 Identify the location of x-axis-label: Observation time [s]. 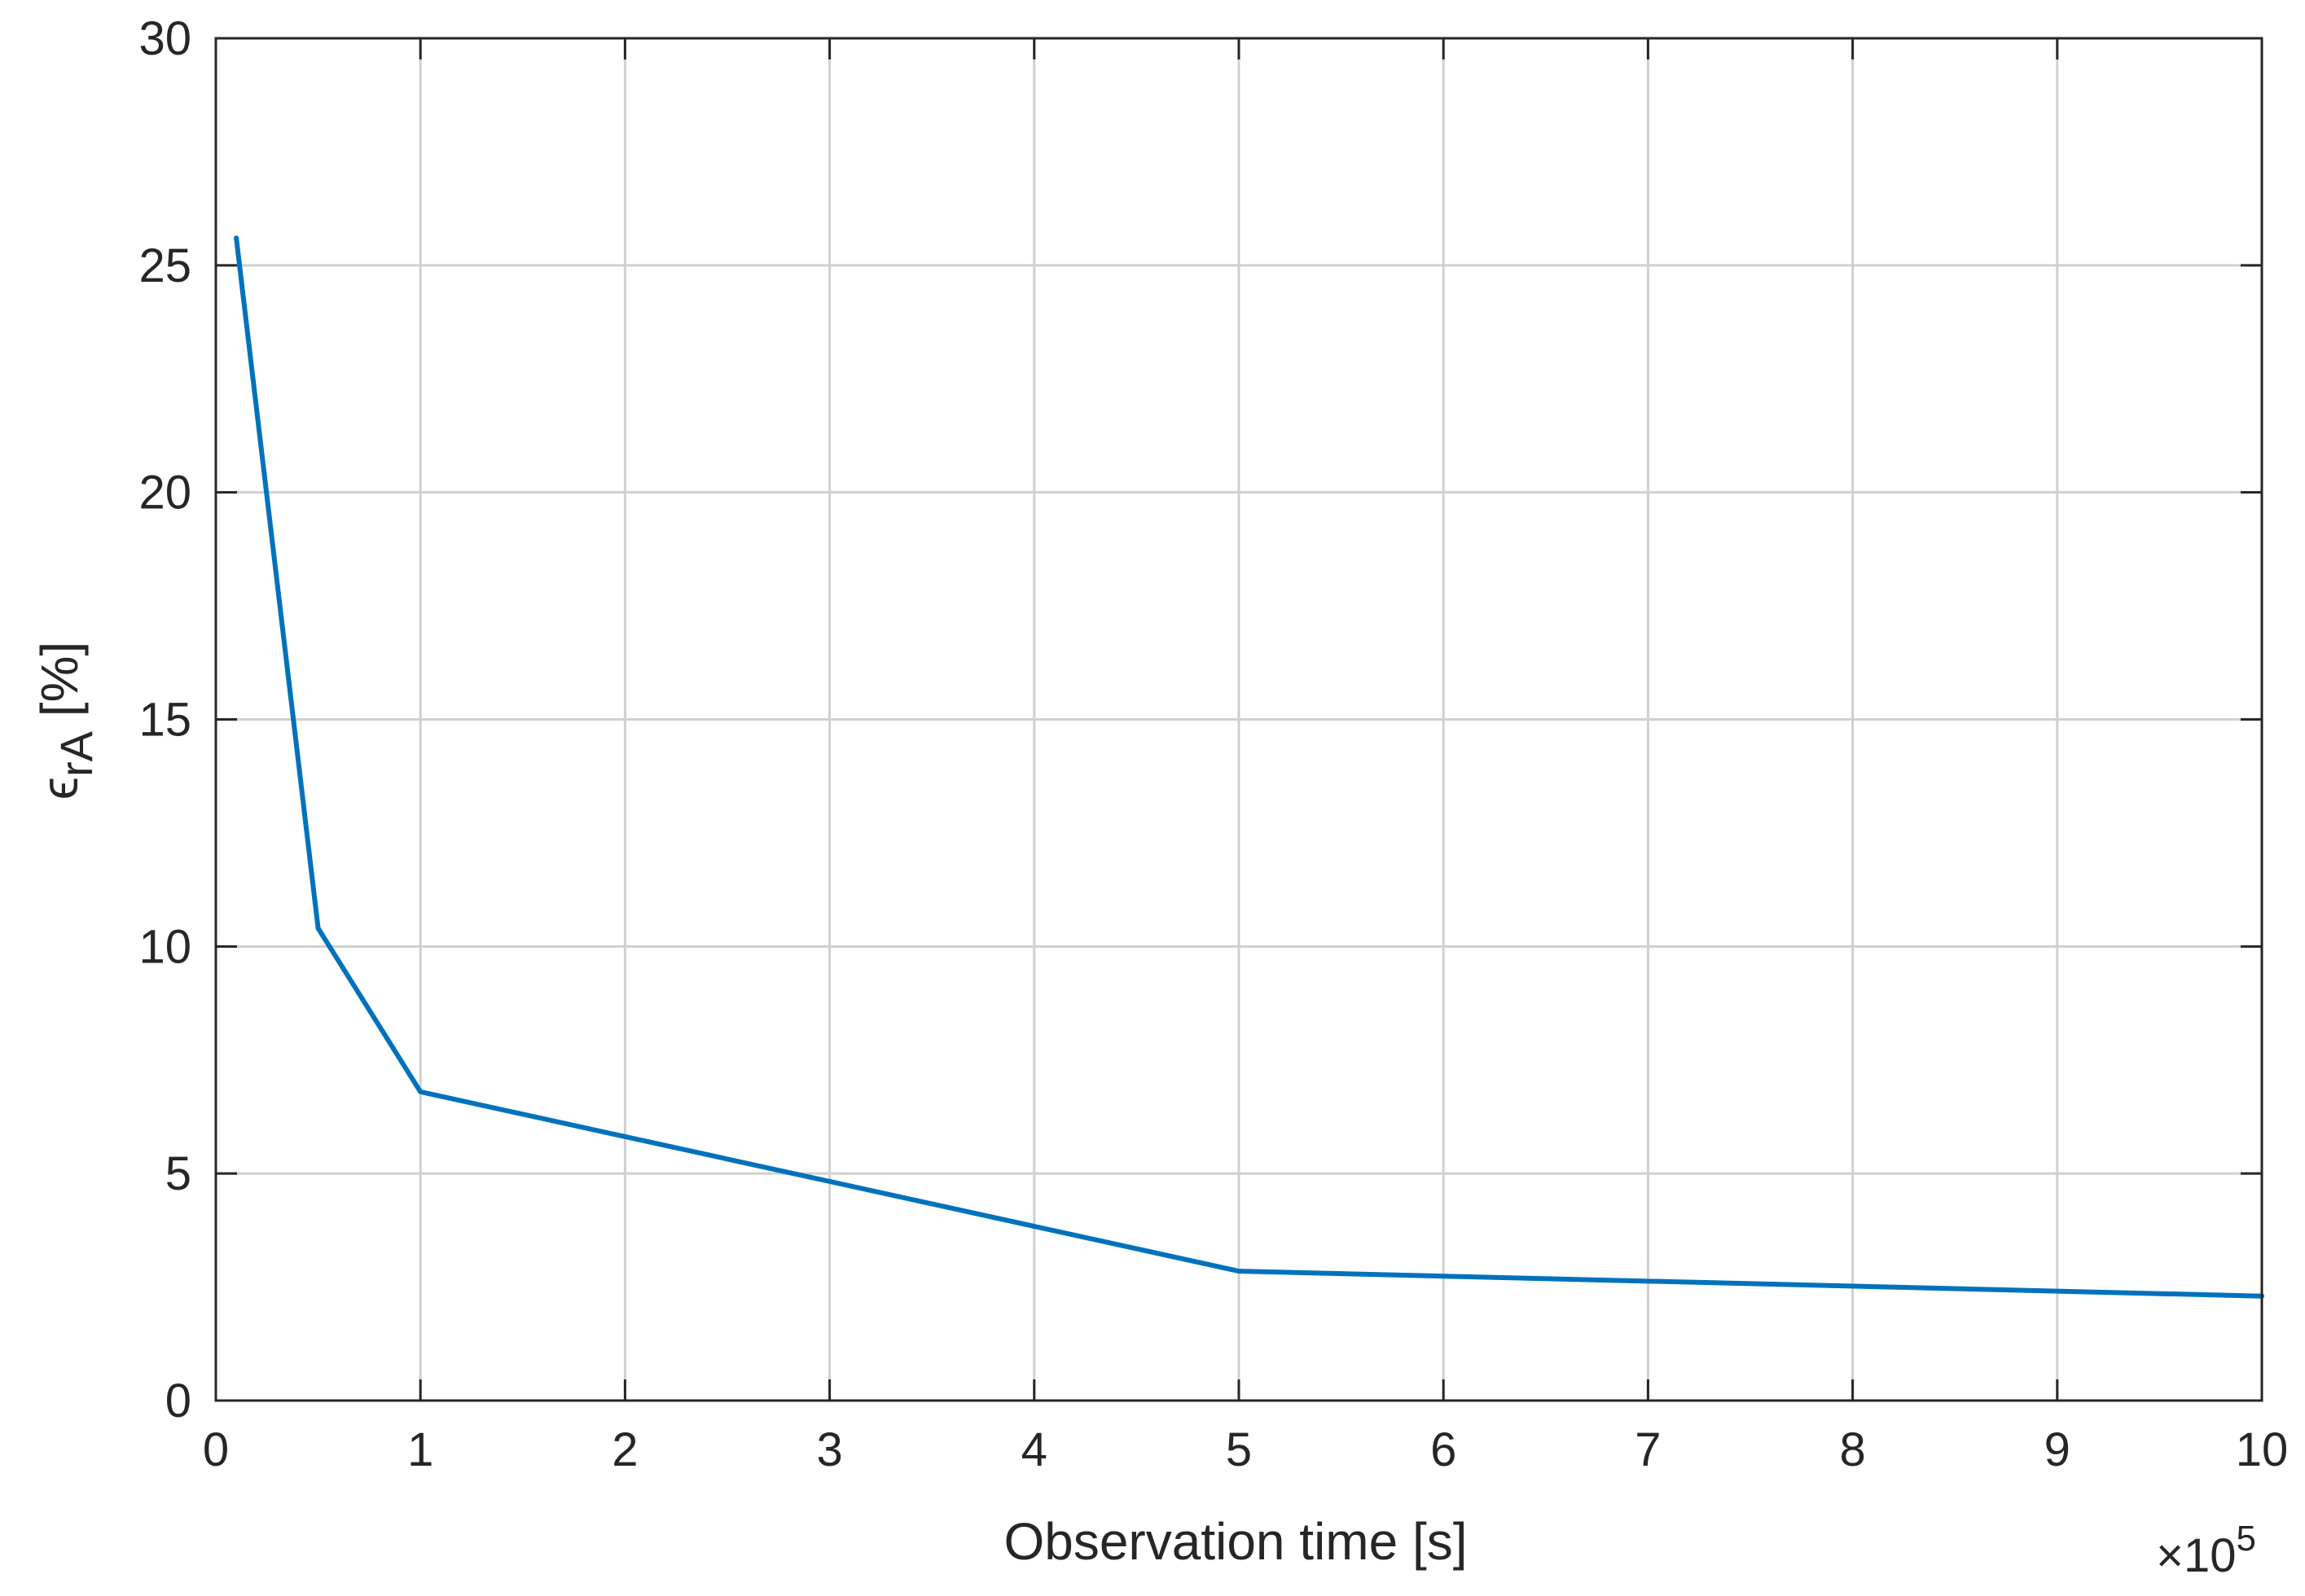
(1235, 1541).